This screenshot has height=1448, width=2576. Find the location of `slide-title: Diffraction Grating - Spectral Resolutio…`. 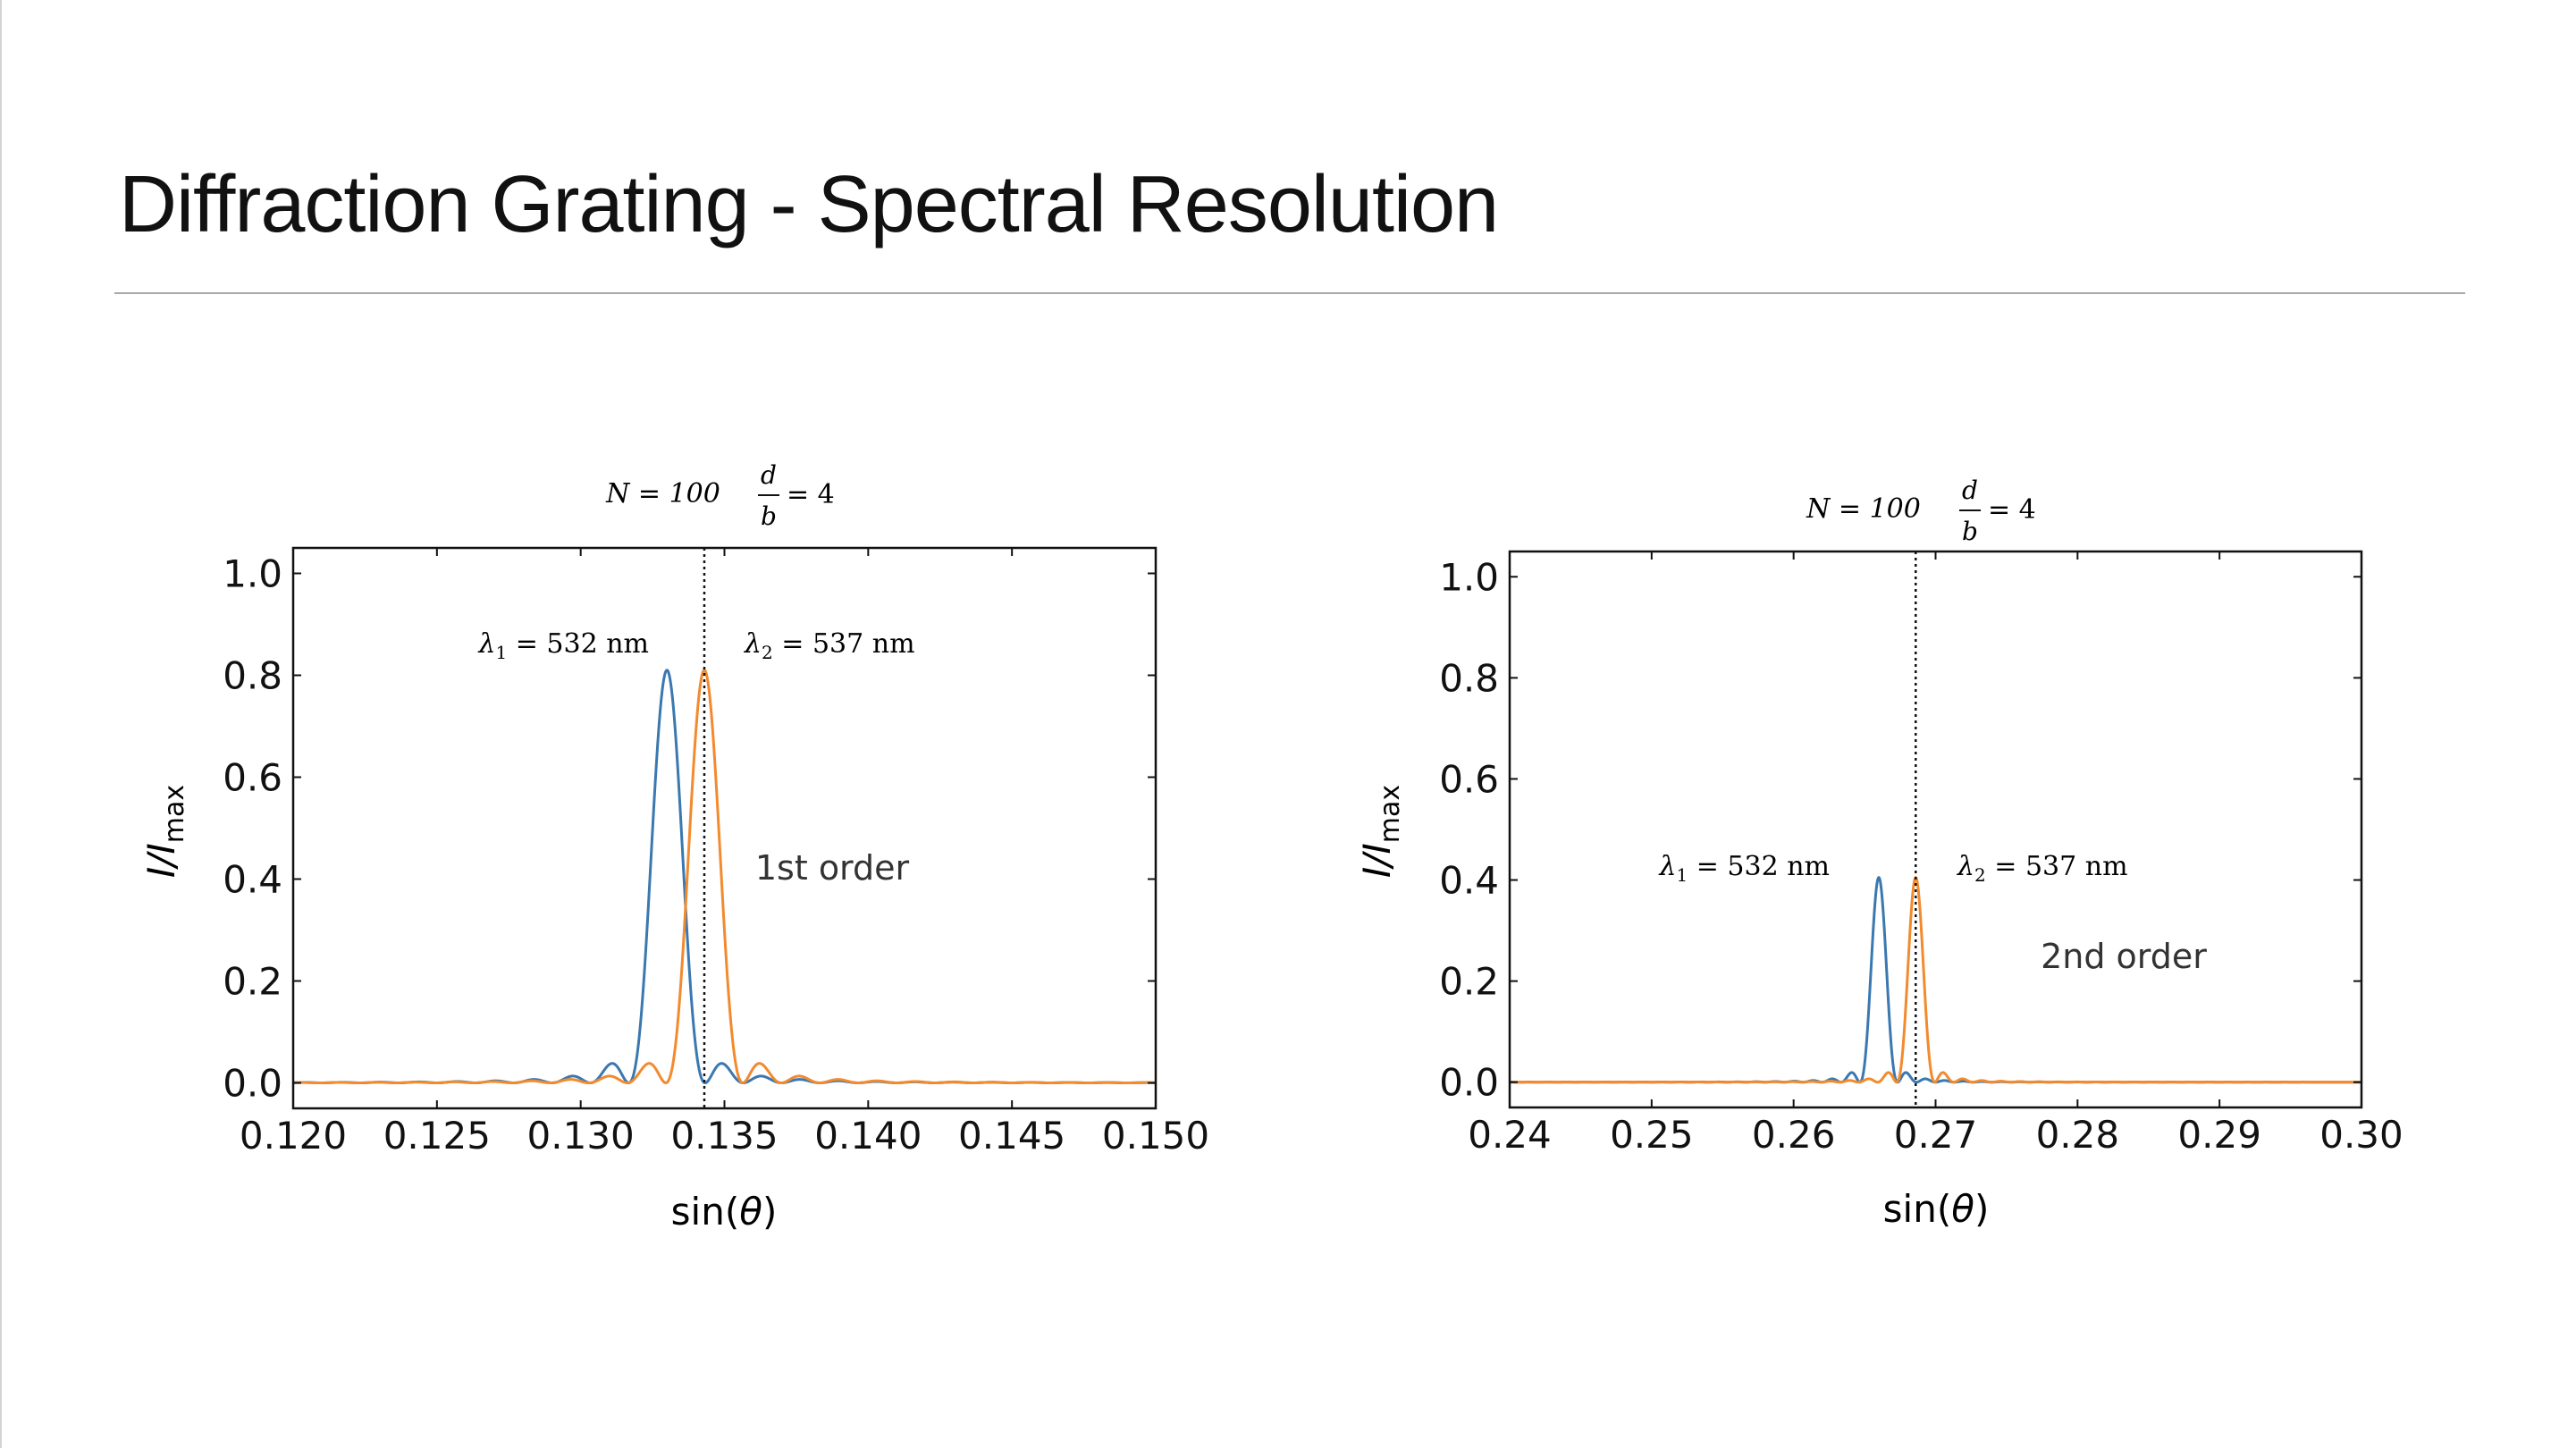

slide-title: Diffraction Grating - Spectral Resolutio… is located at coordinates (809, 204).